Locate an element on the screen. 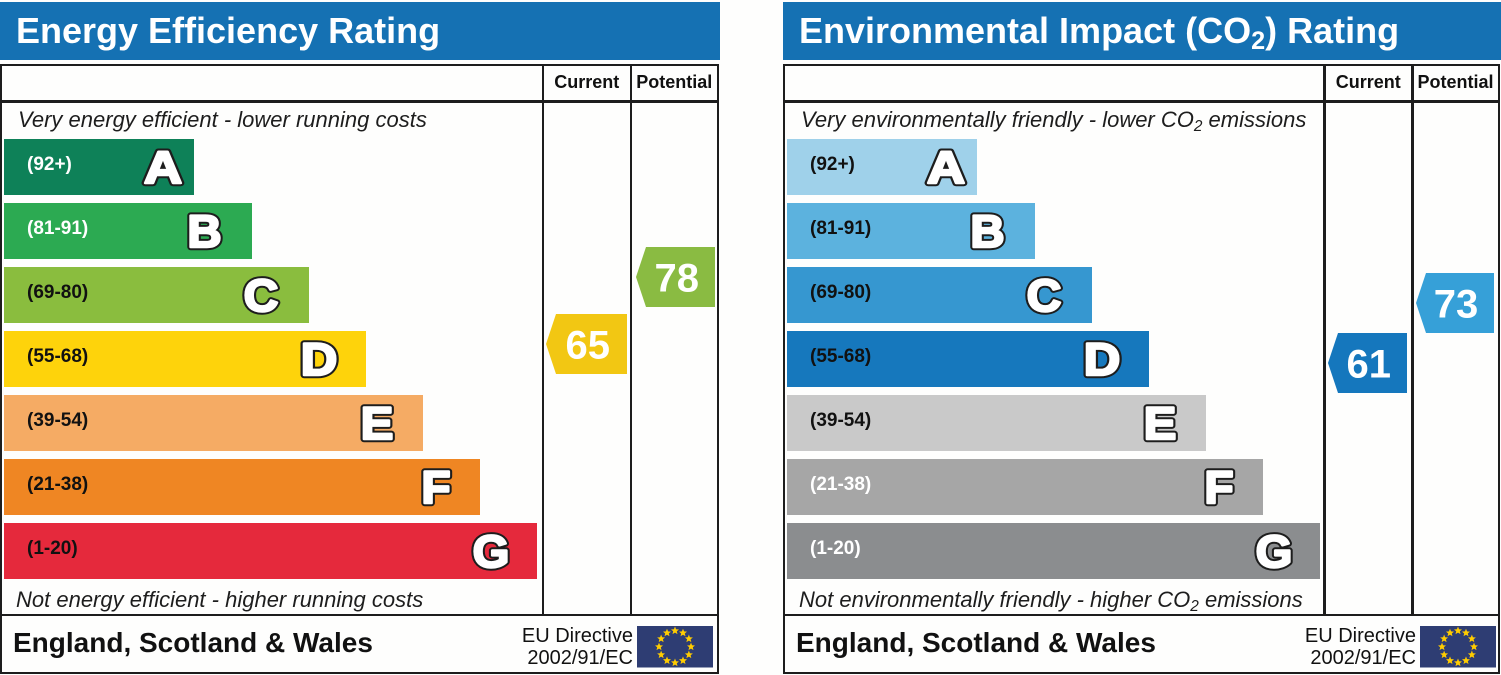  svg-text: 65 is located at coordinates (587, 345).